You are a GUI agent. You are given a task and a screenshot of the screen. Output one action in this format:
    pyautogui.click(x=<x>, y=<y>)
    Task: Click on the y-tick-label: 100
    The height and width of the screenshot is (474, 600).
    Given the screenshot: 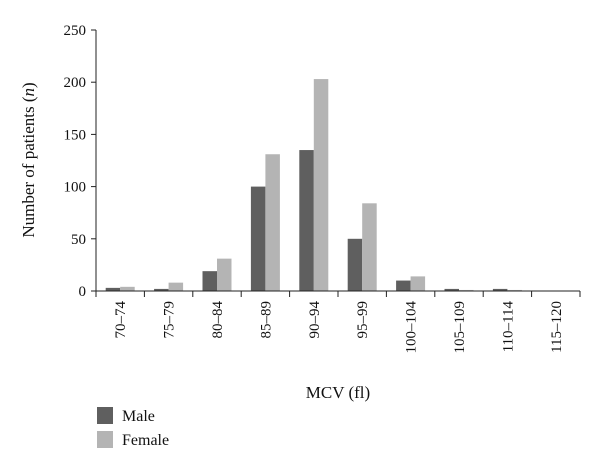 What is the action you would take?
    pyautogui.click(x=75, y=188)
    